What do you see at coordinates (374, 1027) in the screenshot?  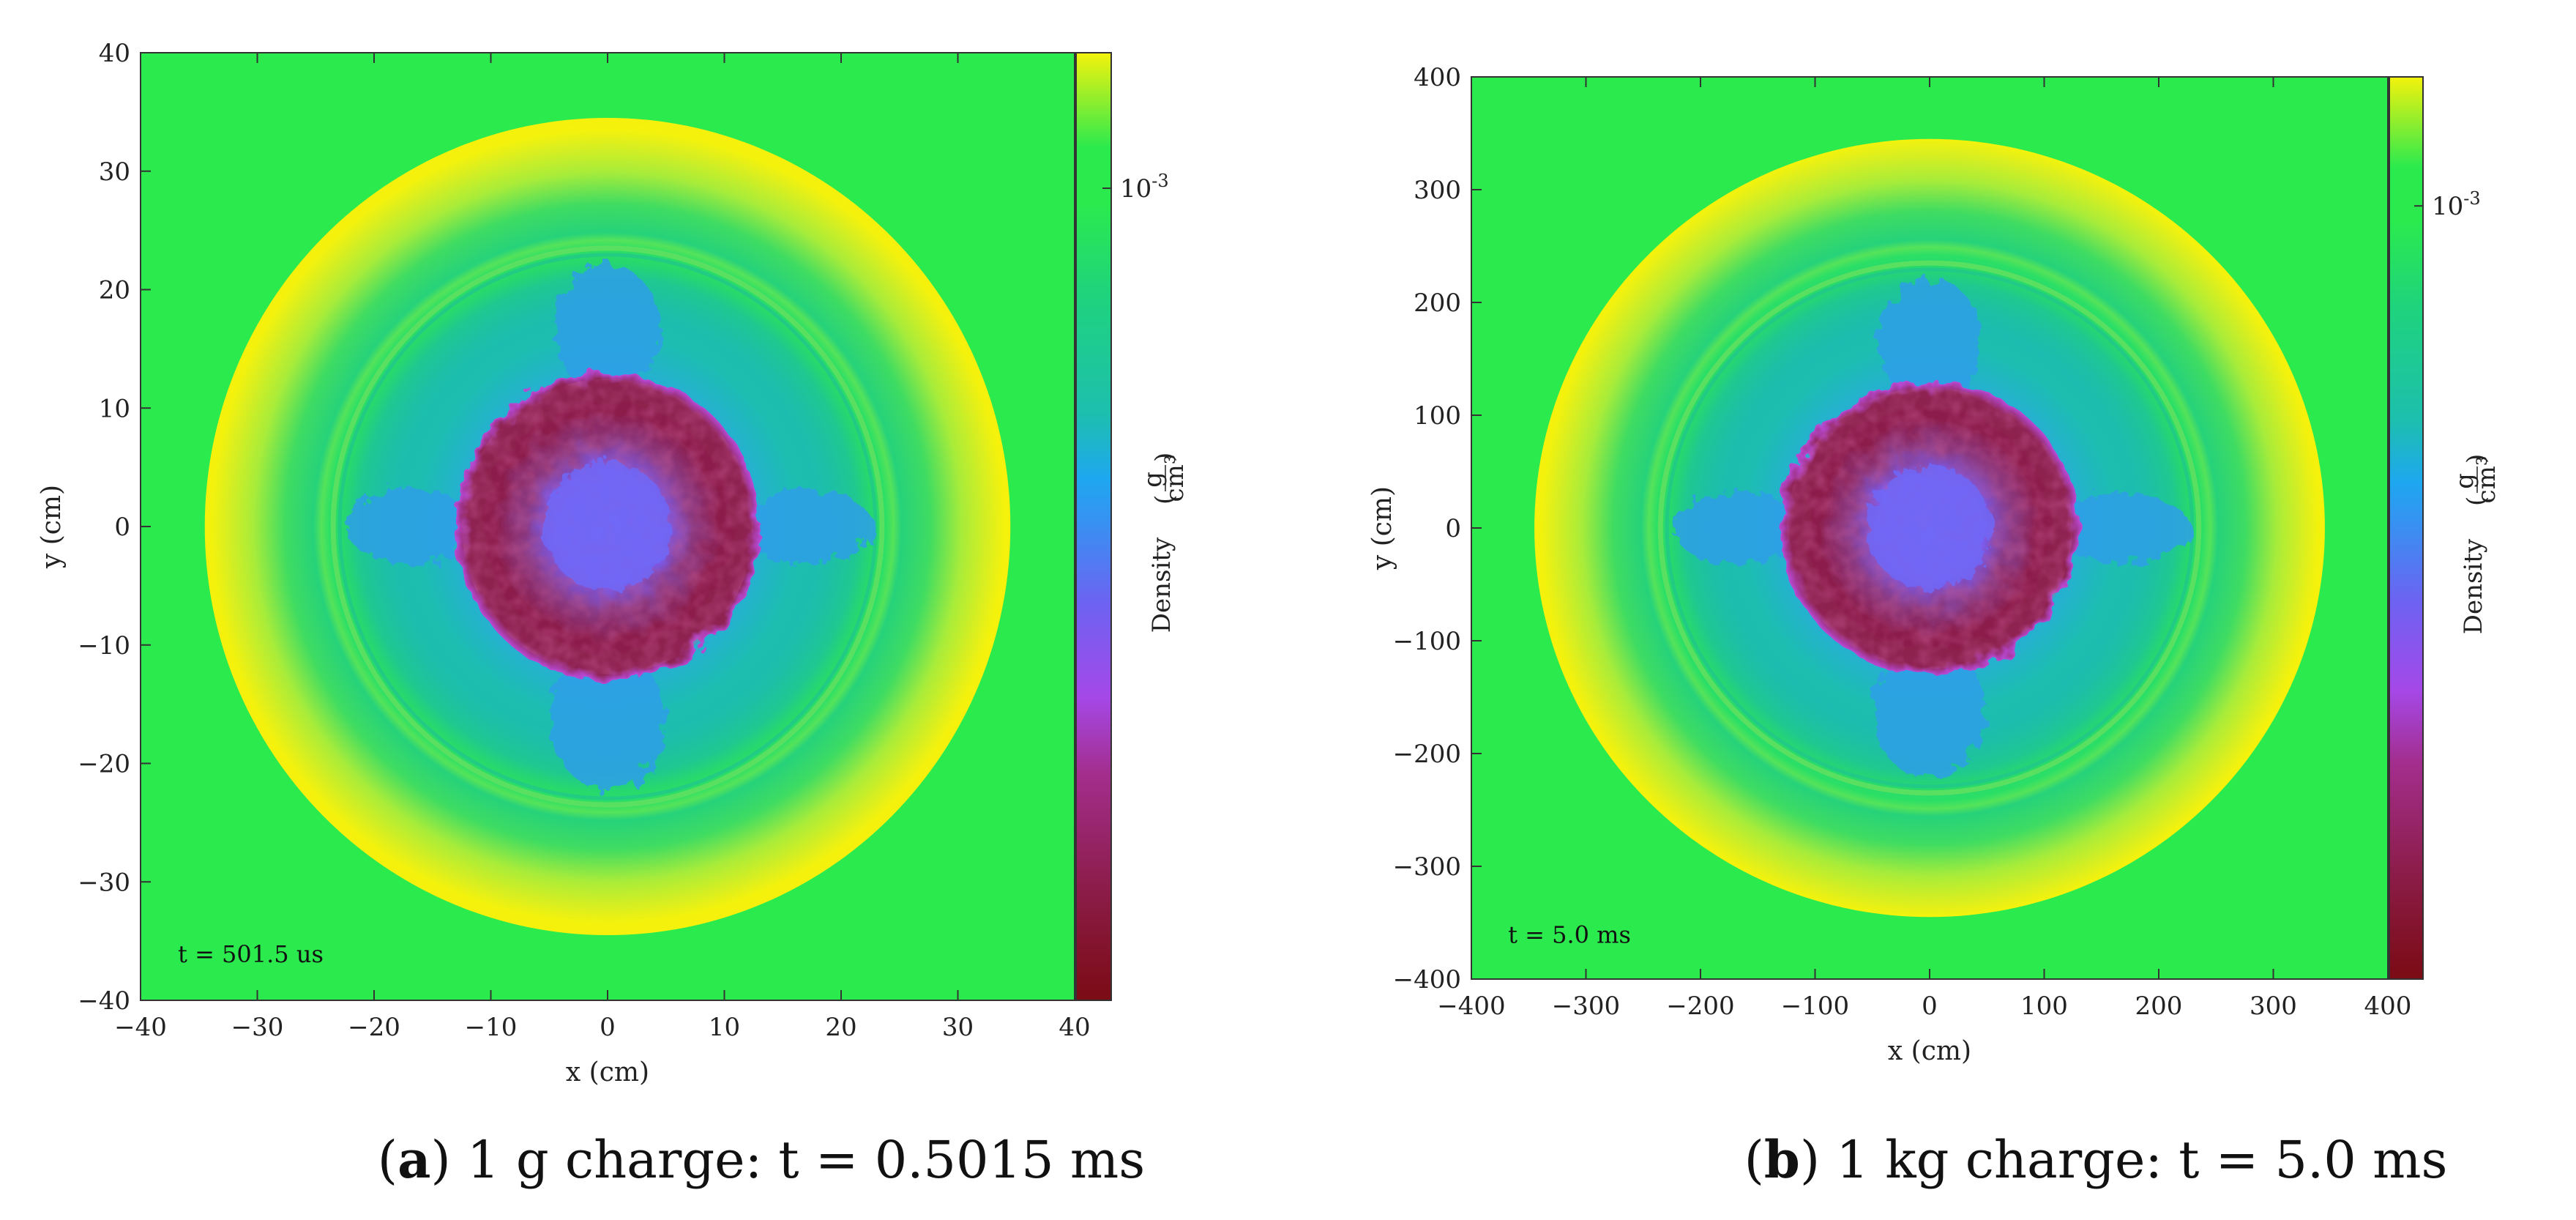 I see `x-tick-label: −20` at bounding box center [374, 1027].